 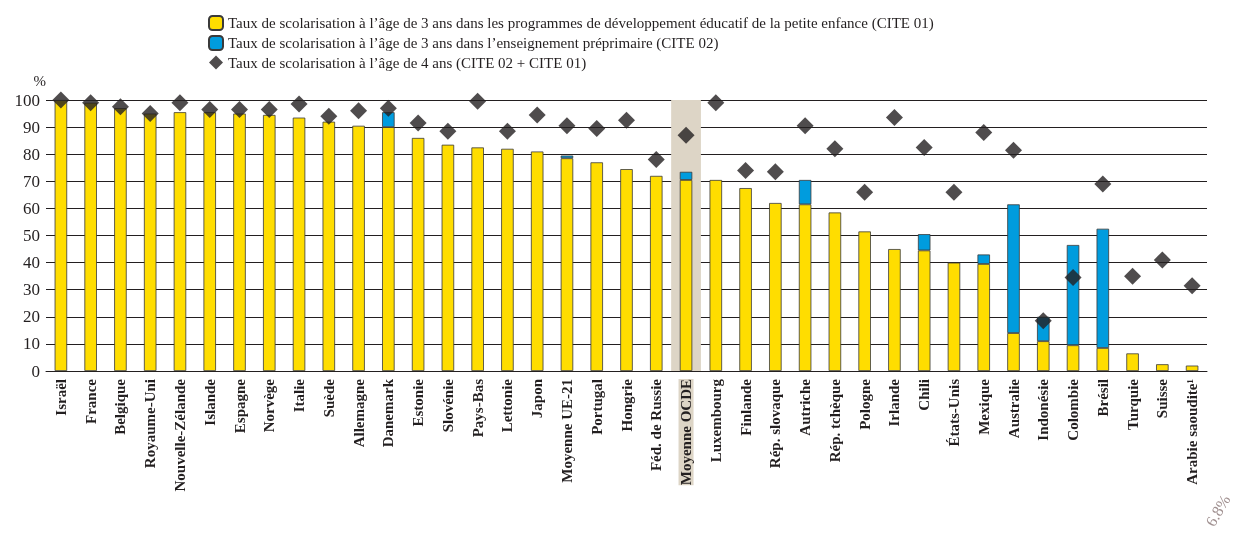 What do you see at coordinates (1102, 398) in the screenshot?
I see `x-tick-label: Brésil` at bounding box center [1102, 398].